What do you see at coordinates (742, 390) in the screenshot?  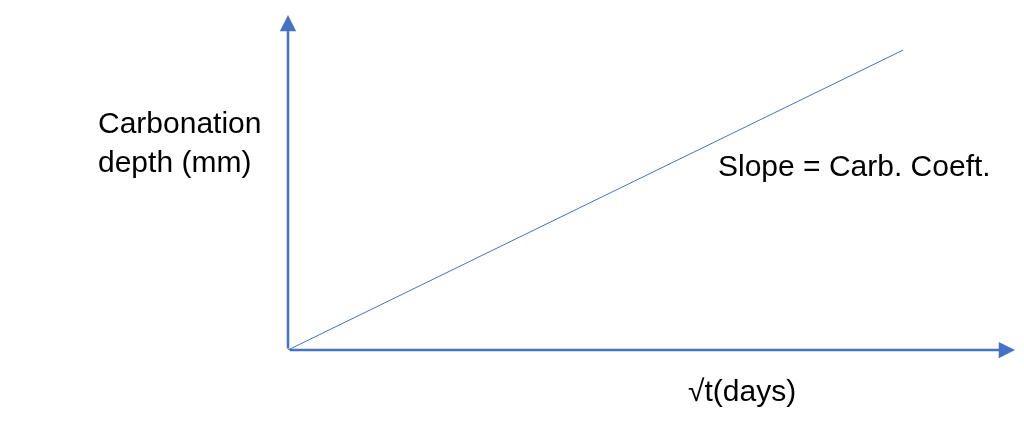 I see `x-axis-title: √t(days)` at bounding box center [742, 390].